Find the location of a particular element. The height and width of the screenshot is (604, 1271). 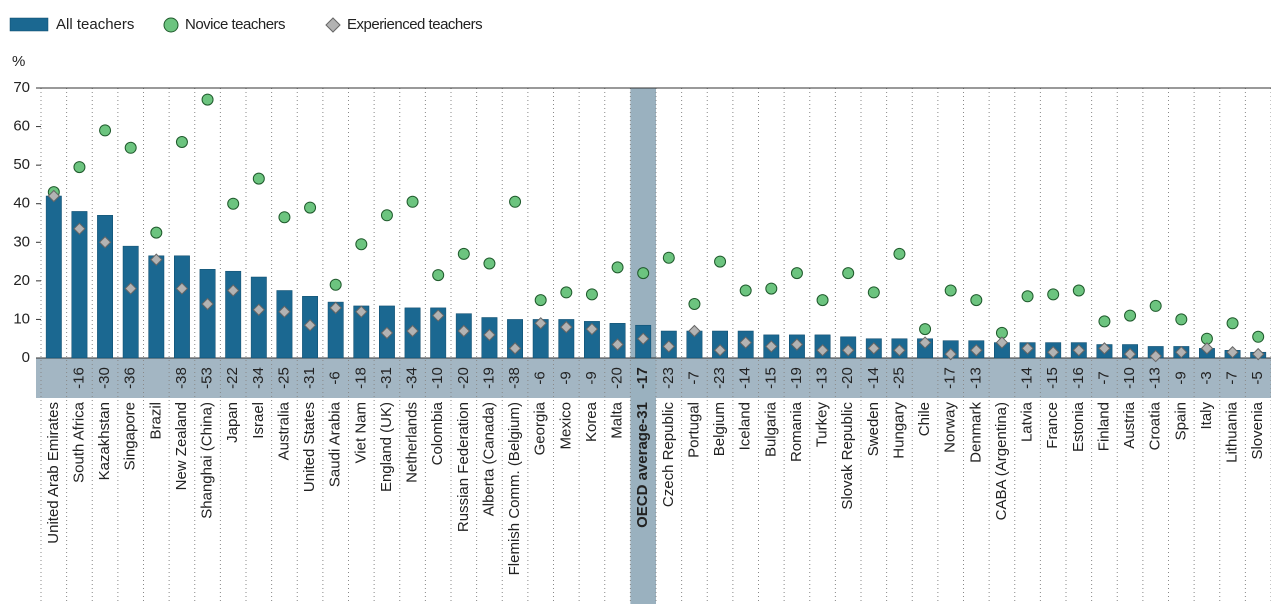

y-tick-label: 50 is located at coordinates (21, 164).